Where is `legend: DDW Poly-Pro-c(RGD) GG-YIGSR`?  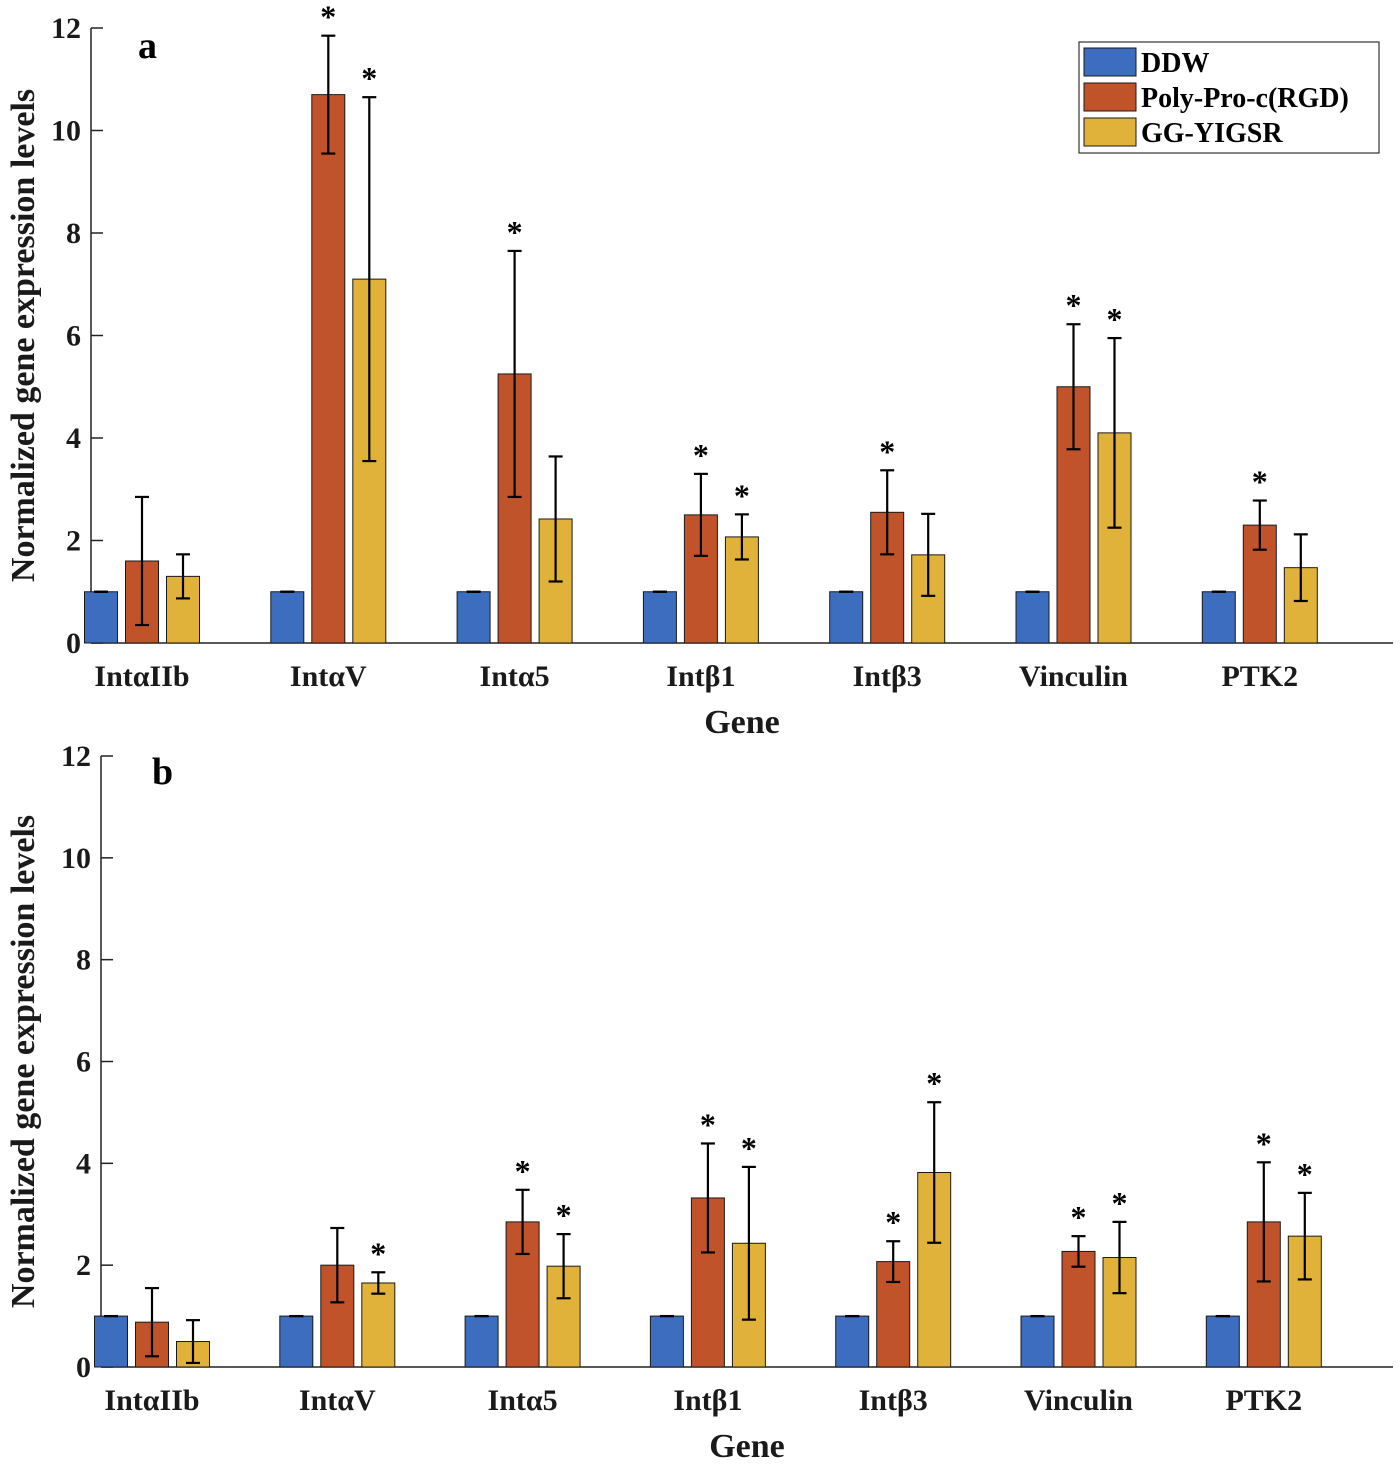
legend: DDW Poly-Pro-c(RGD) GG-YIGSR is located at coordinates (1229, 97).